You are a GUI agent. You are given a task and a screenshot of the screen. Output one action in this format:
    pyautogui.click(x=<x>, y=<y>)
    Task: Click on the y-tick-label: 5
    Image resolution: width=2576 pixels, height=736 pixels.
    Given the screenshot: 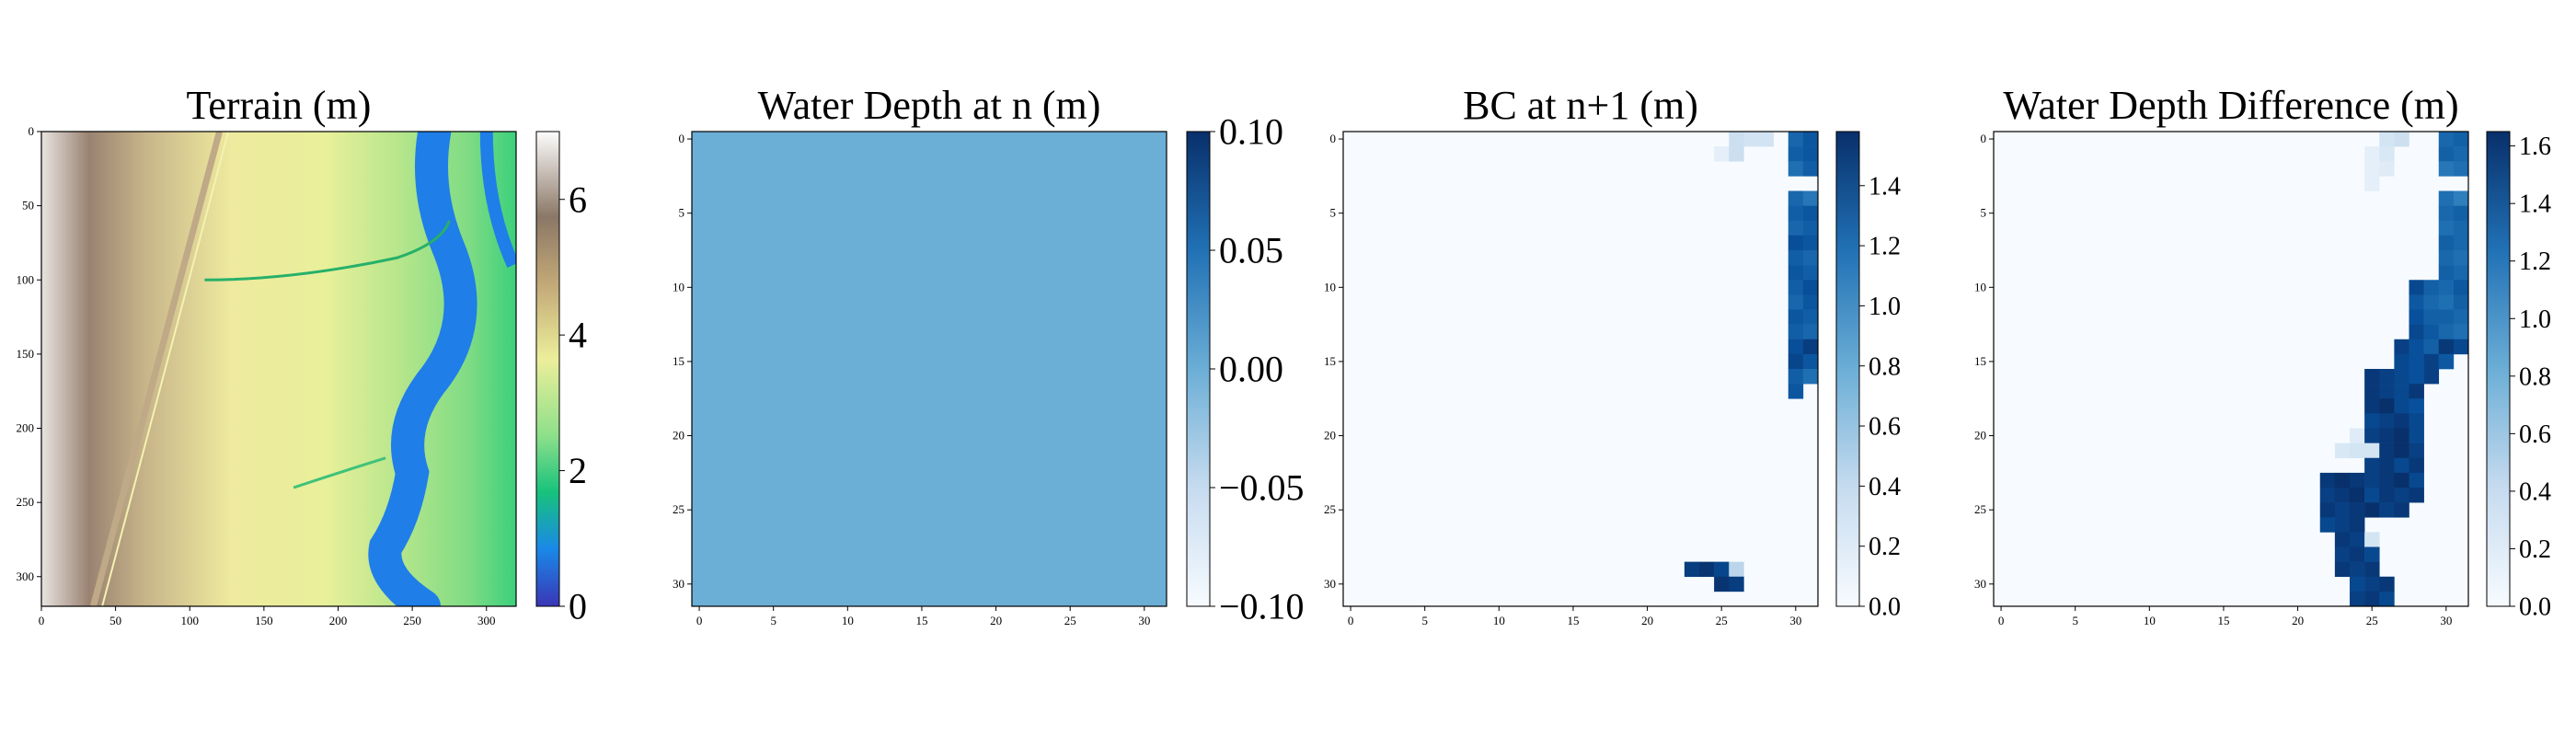 What is the action you would take?
    pyautogui.click(x=1333, y=213)
    